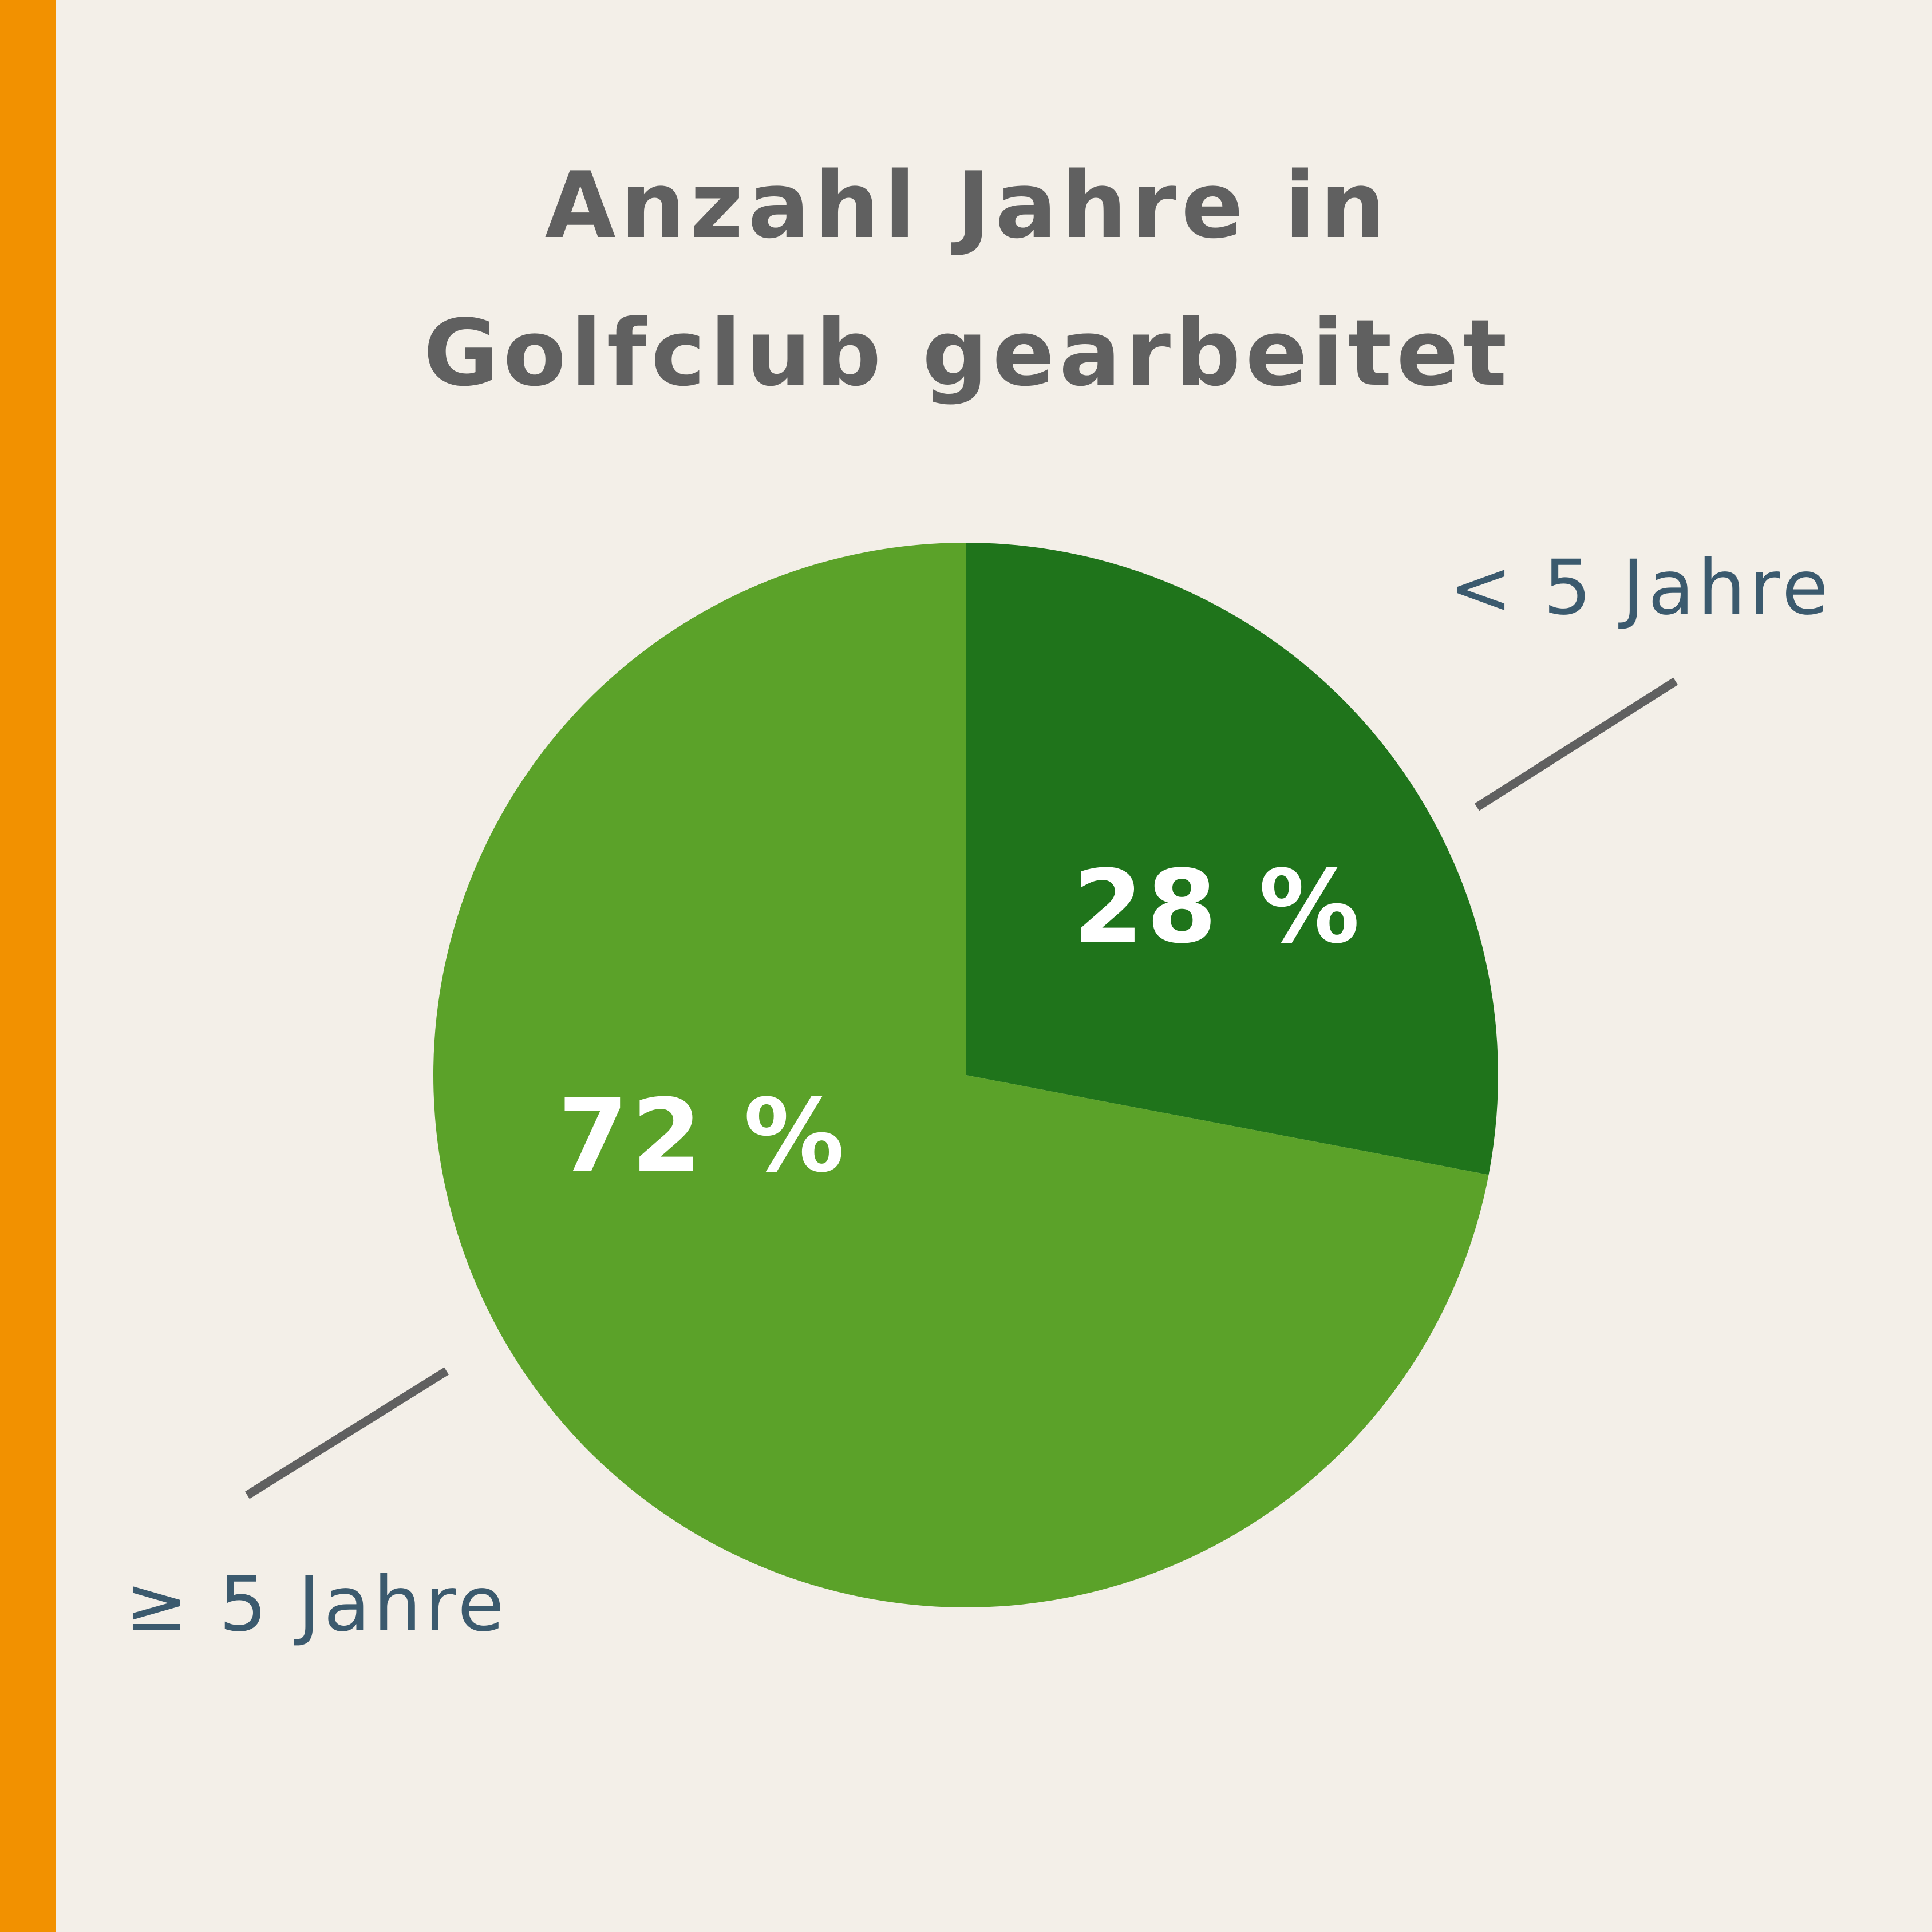 This screenshot has height=1932, width=1932. Describe the element at coordinates (703, 1136) in the screenshot. I see `slice-value-label-5-plus: 72 %` at that location.